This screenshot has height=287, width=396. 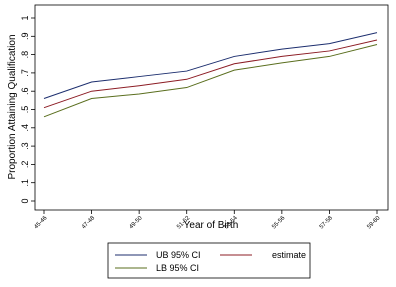 I want to click on y-tick-label: .3, so click(x=25, y=146).